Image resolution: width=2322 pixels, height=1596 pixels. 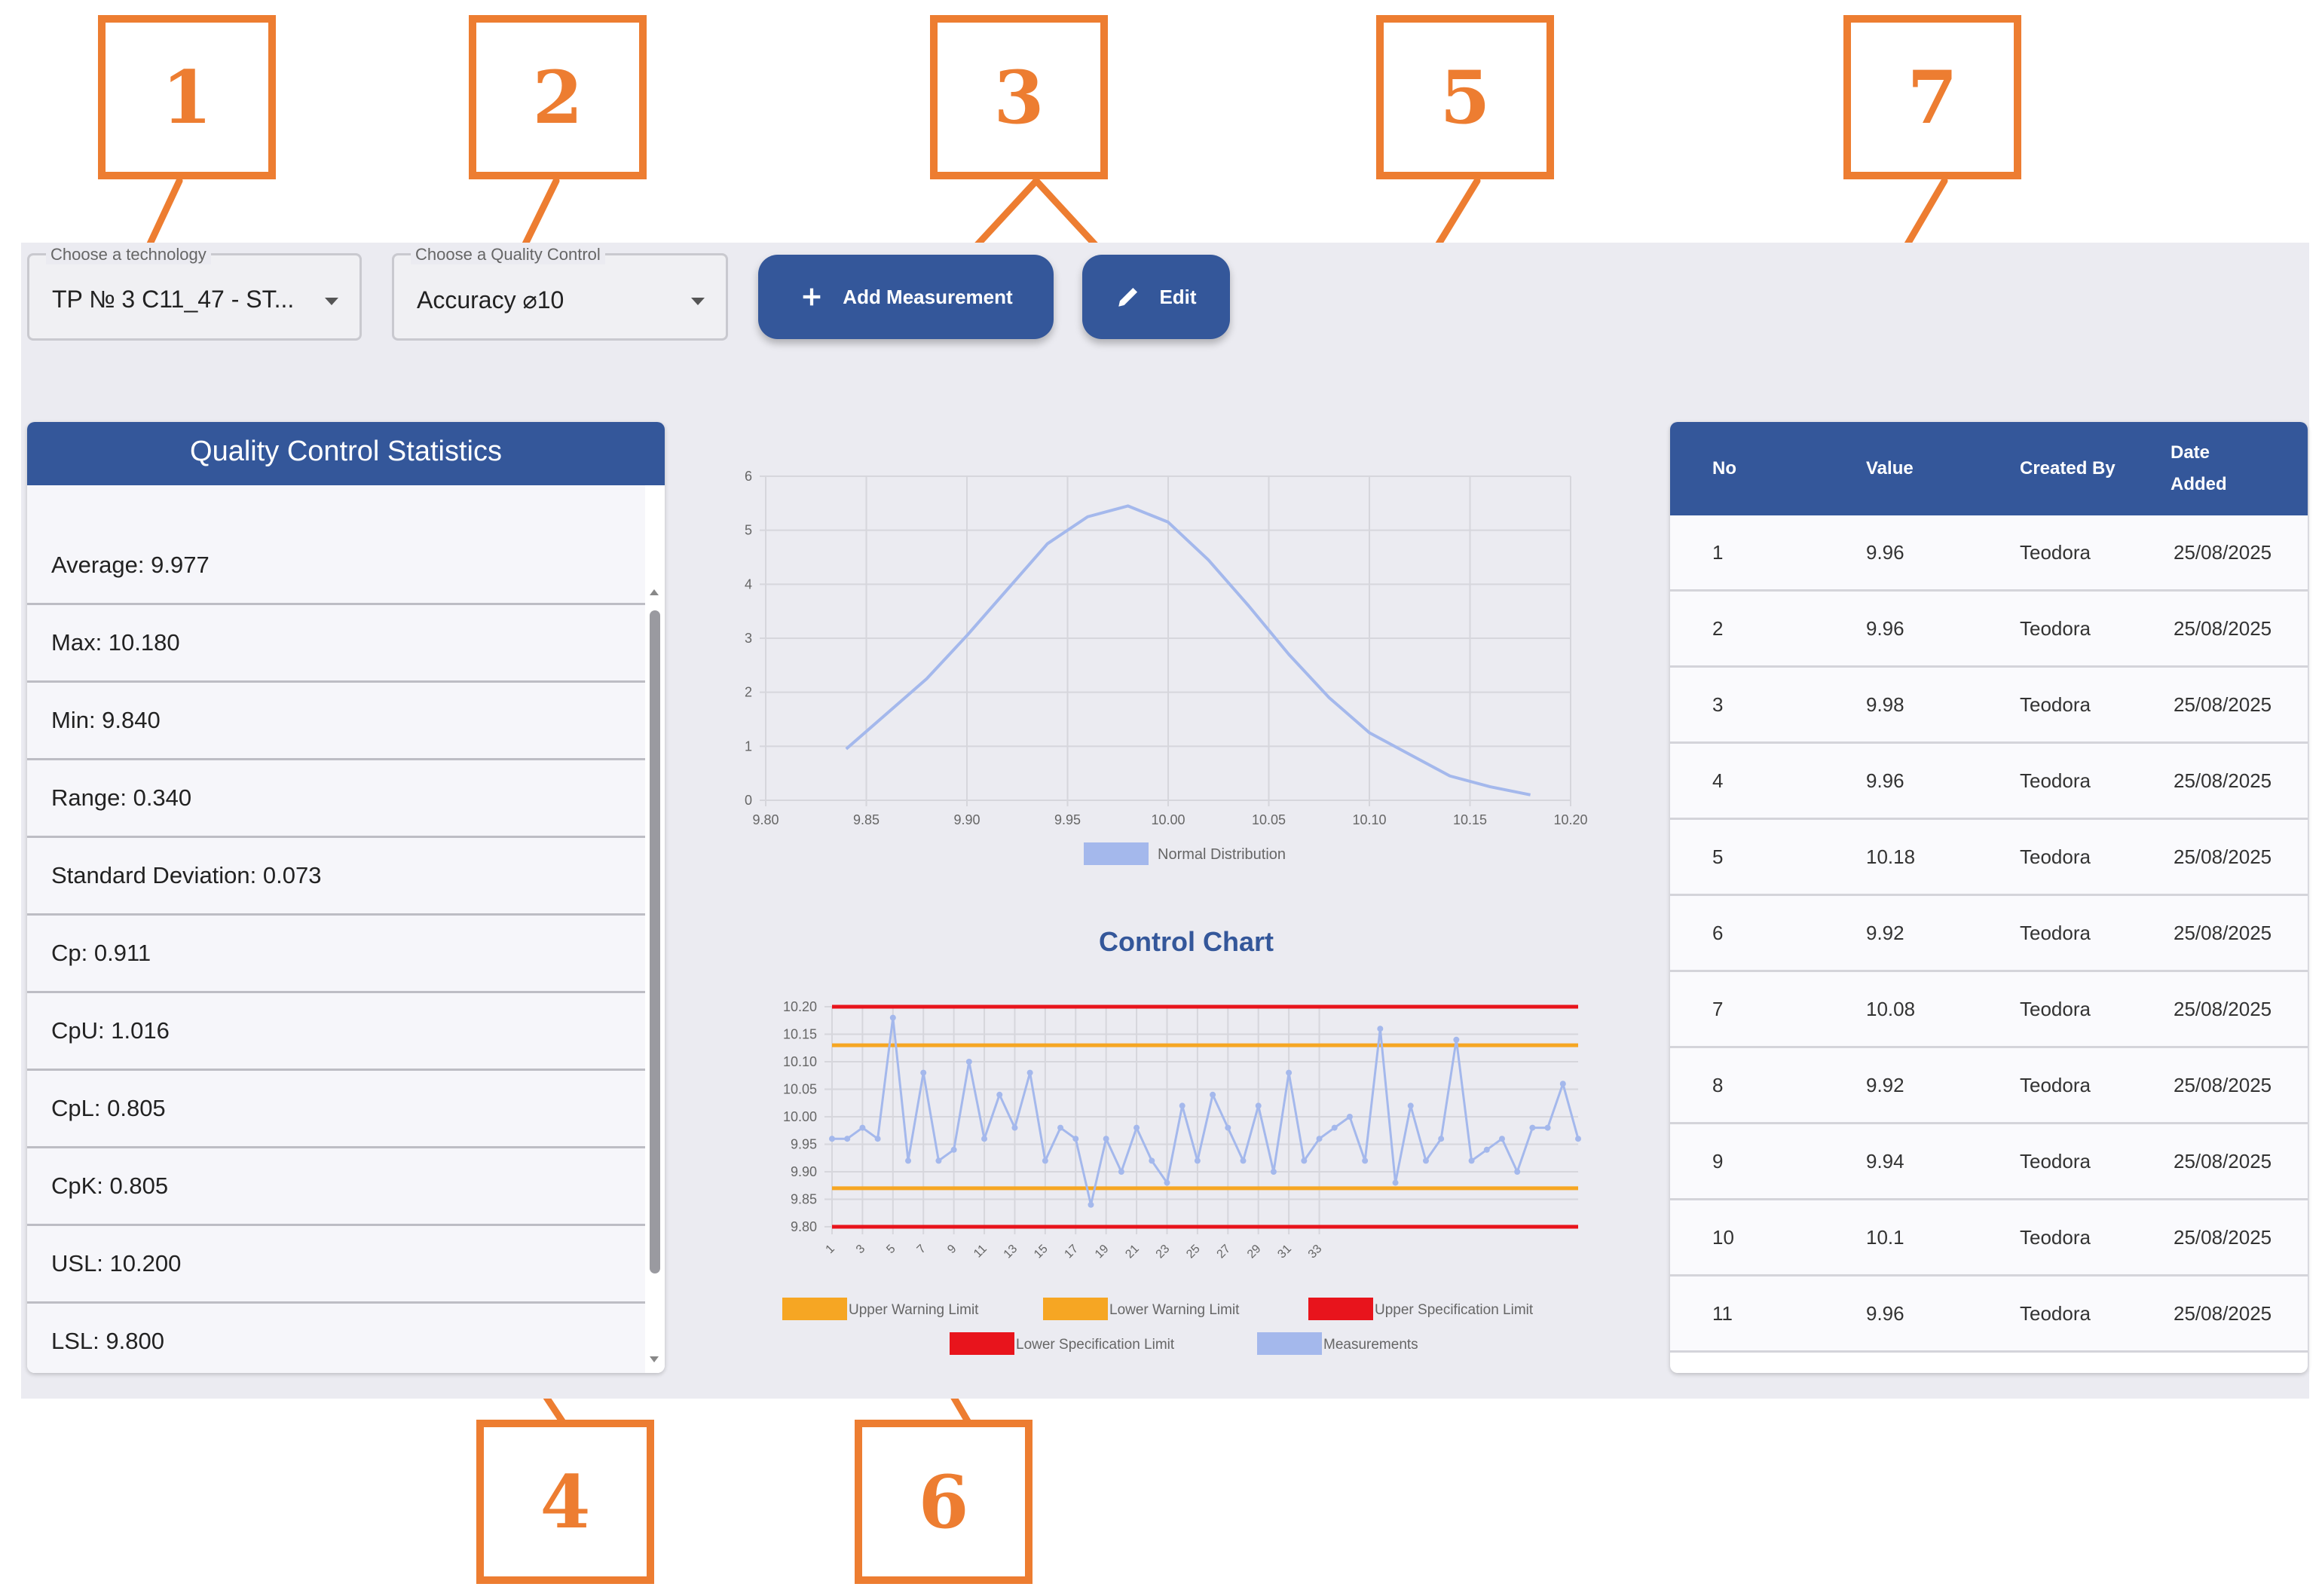 I want to click on cell-no: 7, so click(x=1718, y=1009).